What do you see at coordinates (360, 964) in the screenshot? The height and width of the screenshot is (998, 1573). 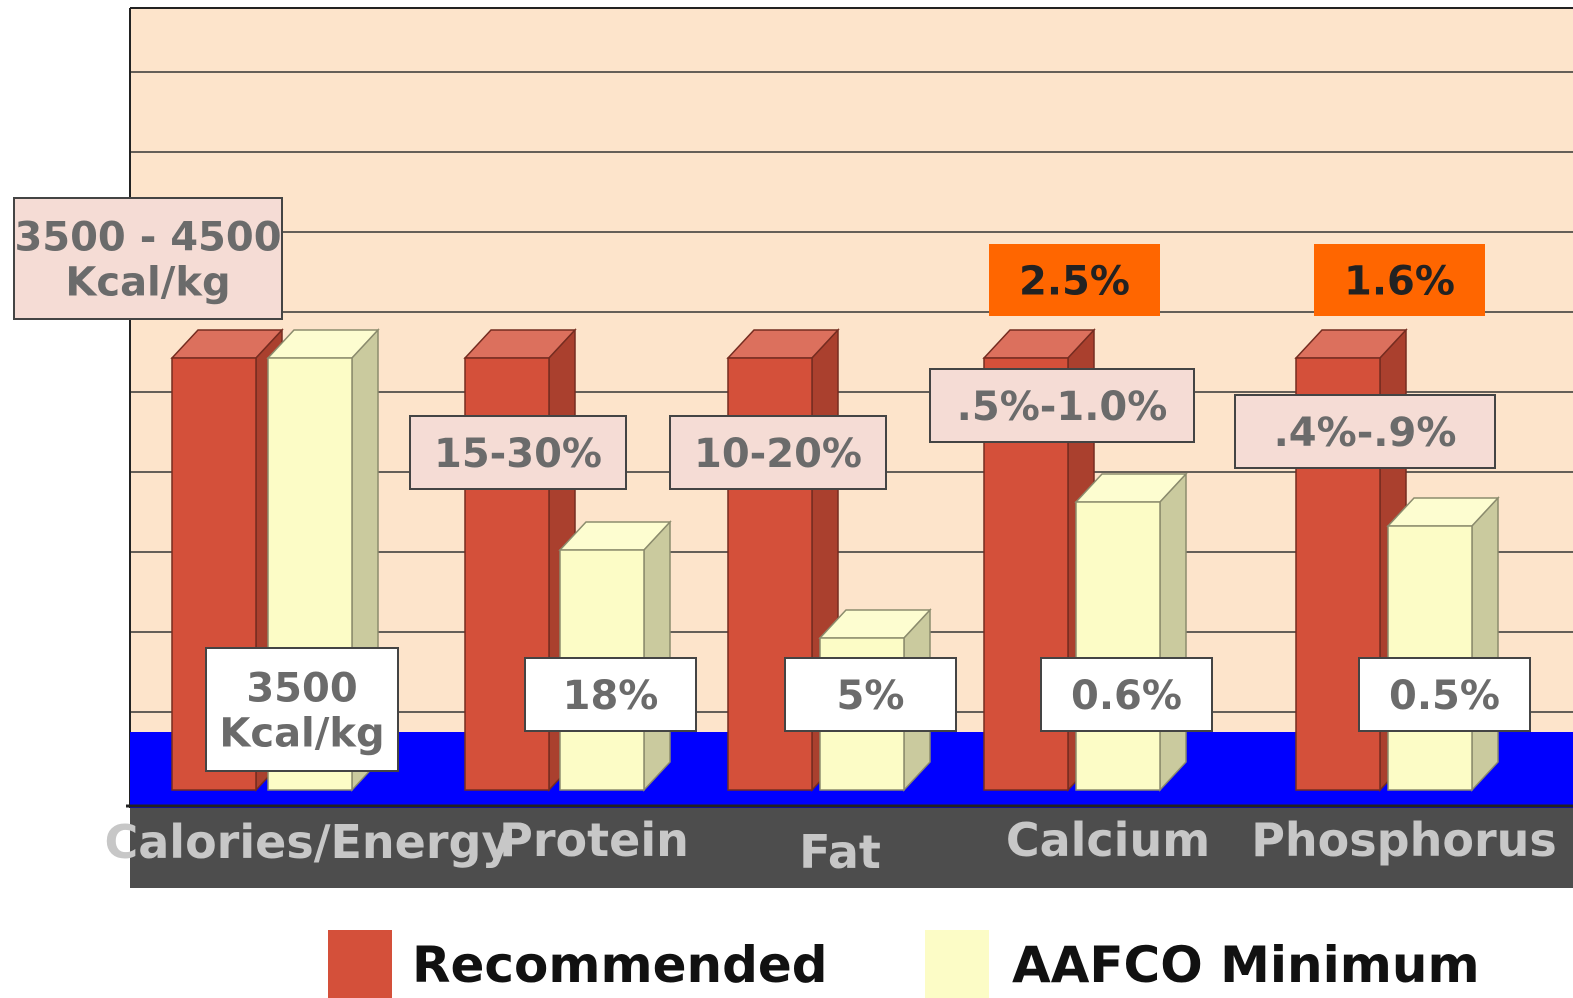 I see `legend-swatch-recommended` at bounding box center [360, 964].